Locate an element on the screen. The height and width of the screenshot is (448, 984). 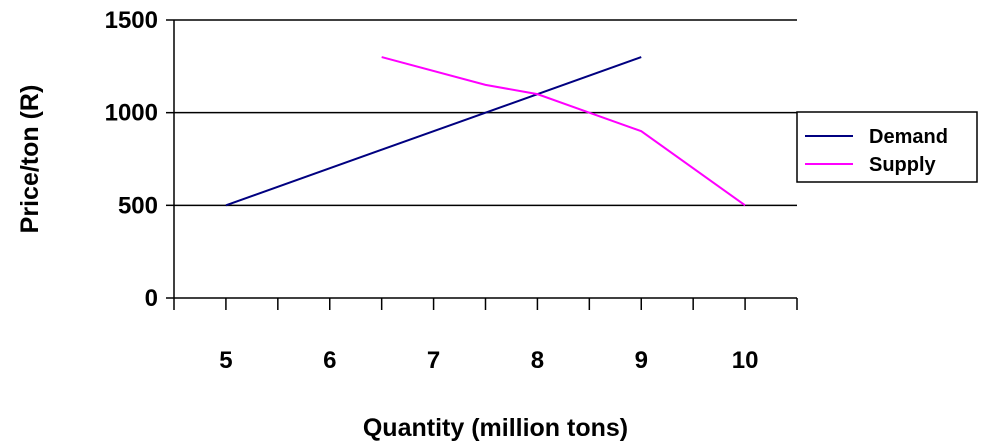
x-tick-label: 5 is located at coordinates (225, 360).